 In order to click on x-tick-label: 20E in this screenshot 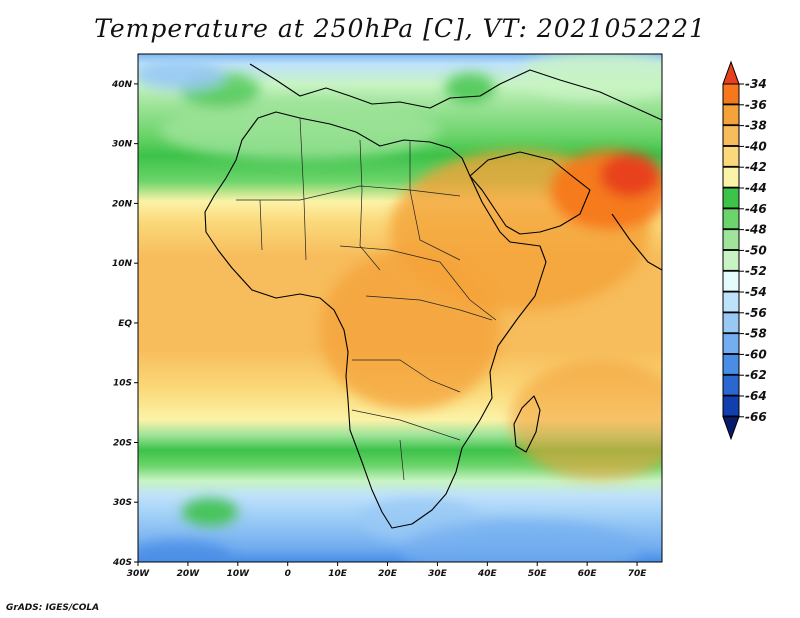, I will do `click(388, 574)`.